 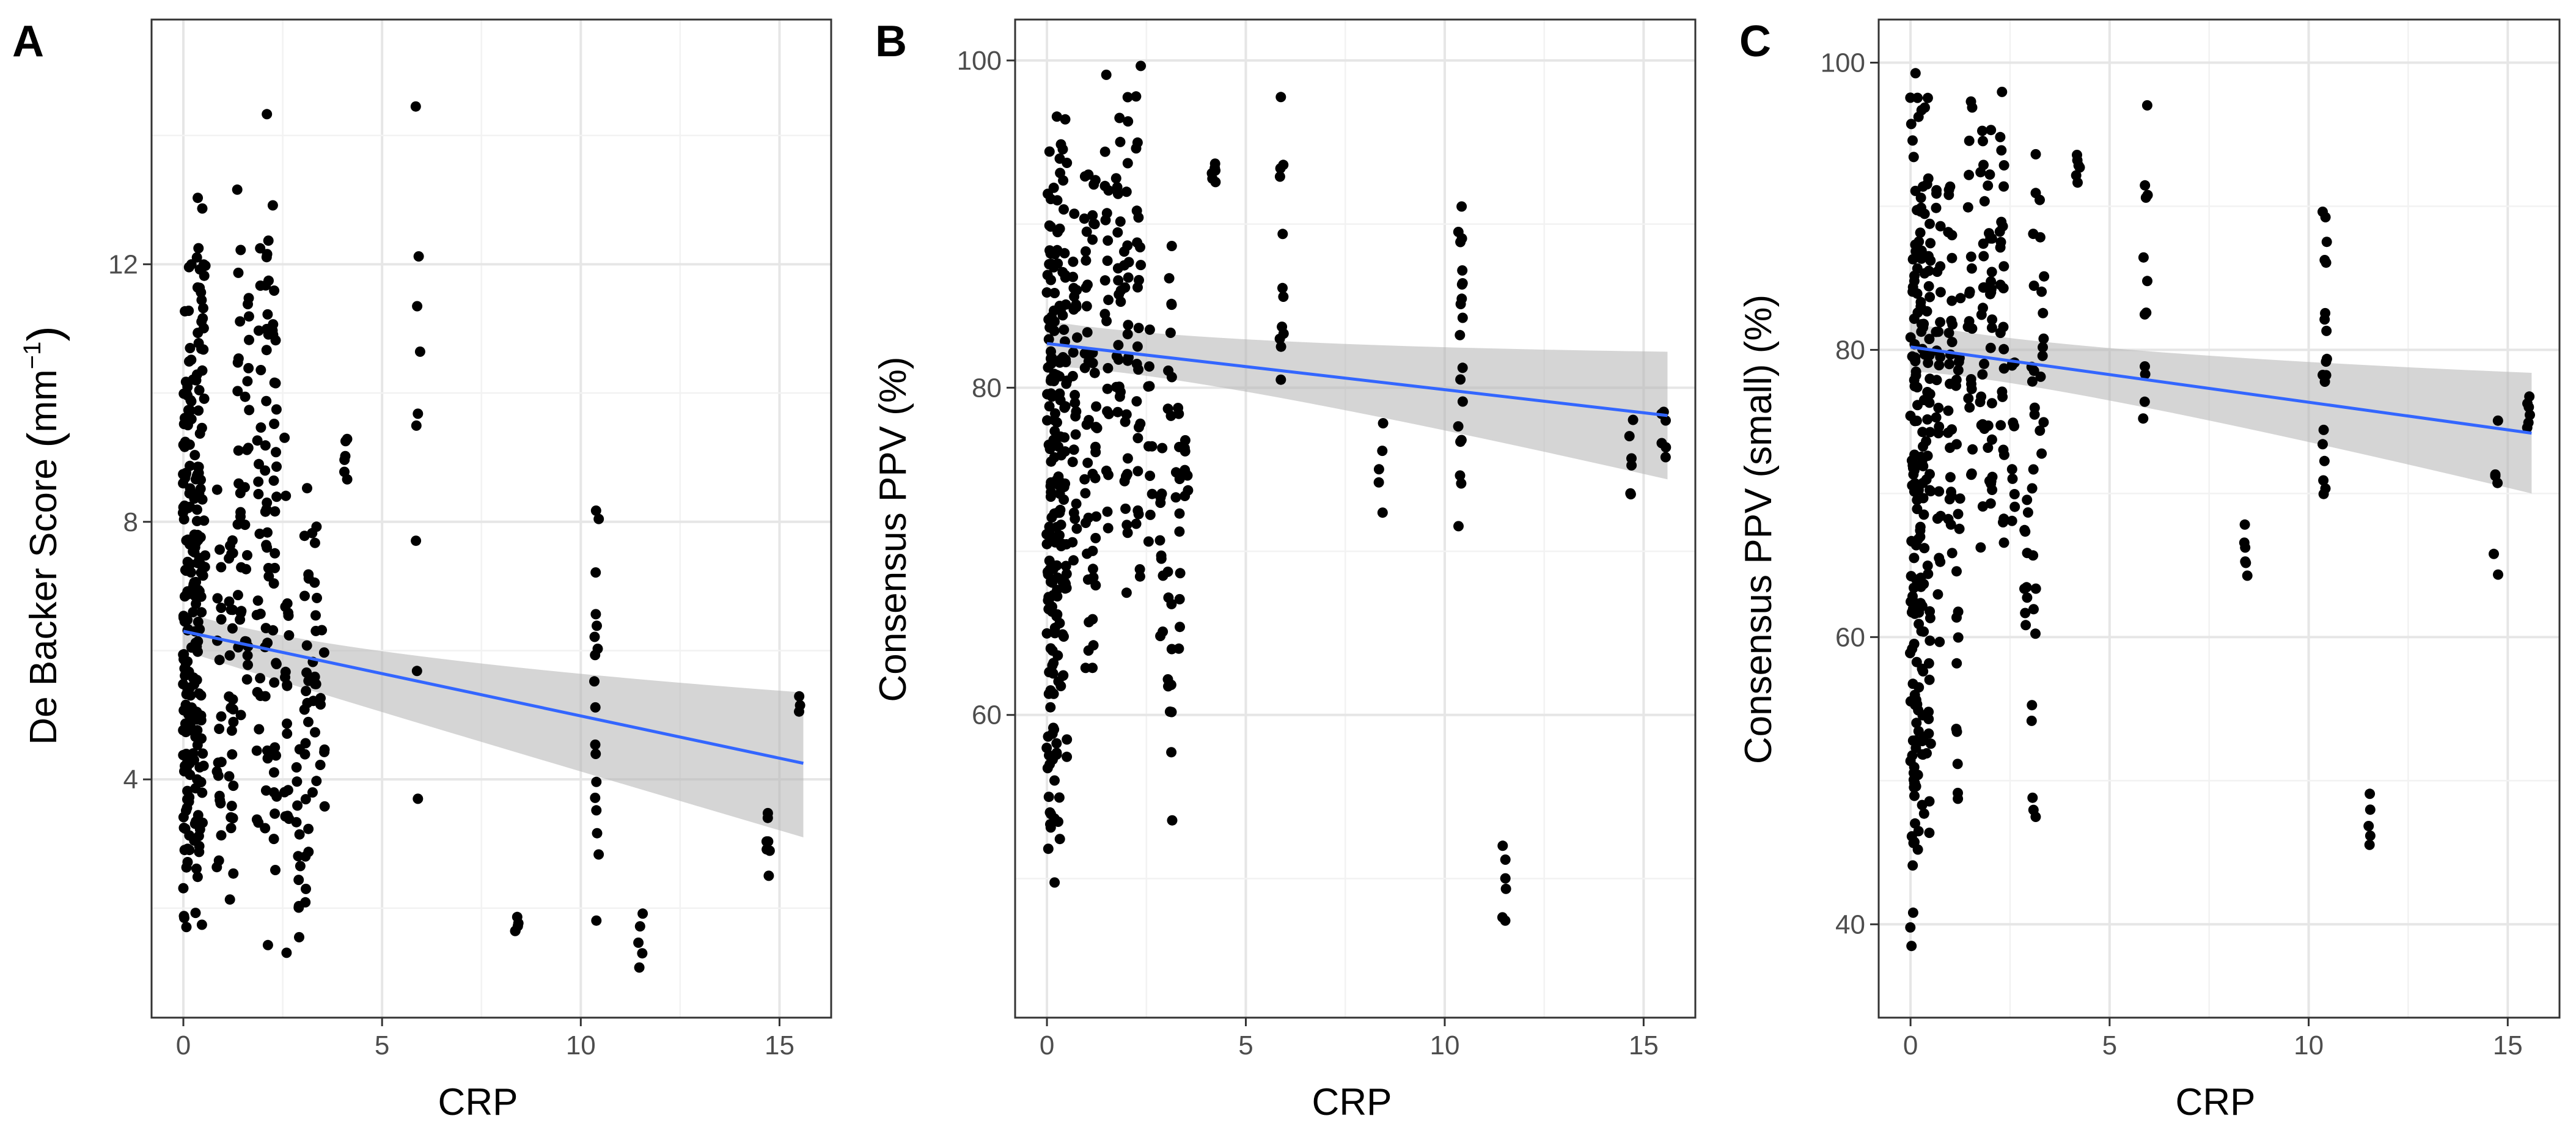 I want to click on panel-b-x-tick-label: 5, so click(x=1245, y=1045).